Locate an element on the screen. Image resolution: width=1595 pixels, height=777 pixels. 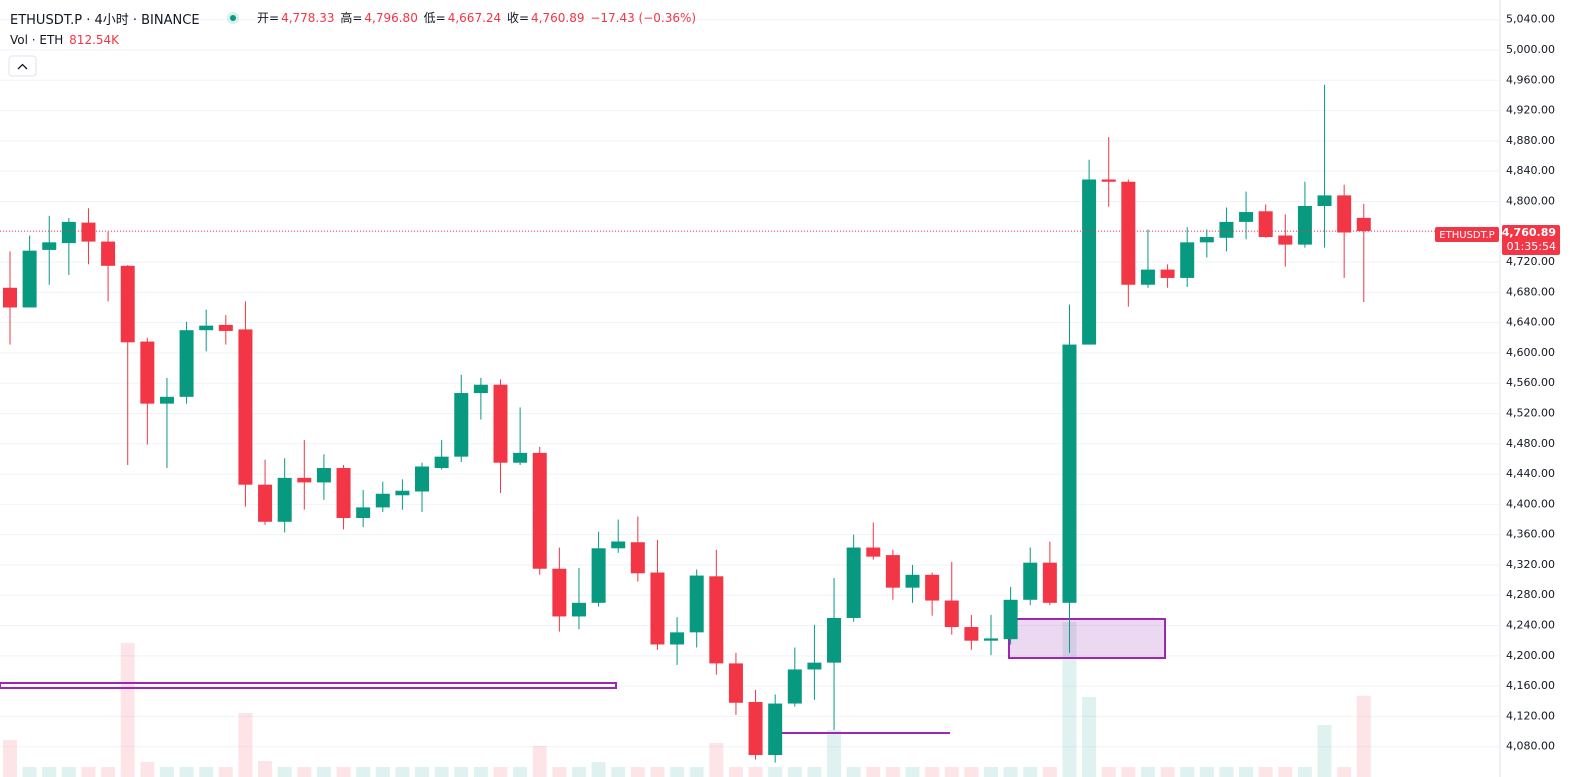
countdown: 01:35:54 is located at coordinates (1531, 246).